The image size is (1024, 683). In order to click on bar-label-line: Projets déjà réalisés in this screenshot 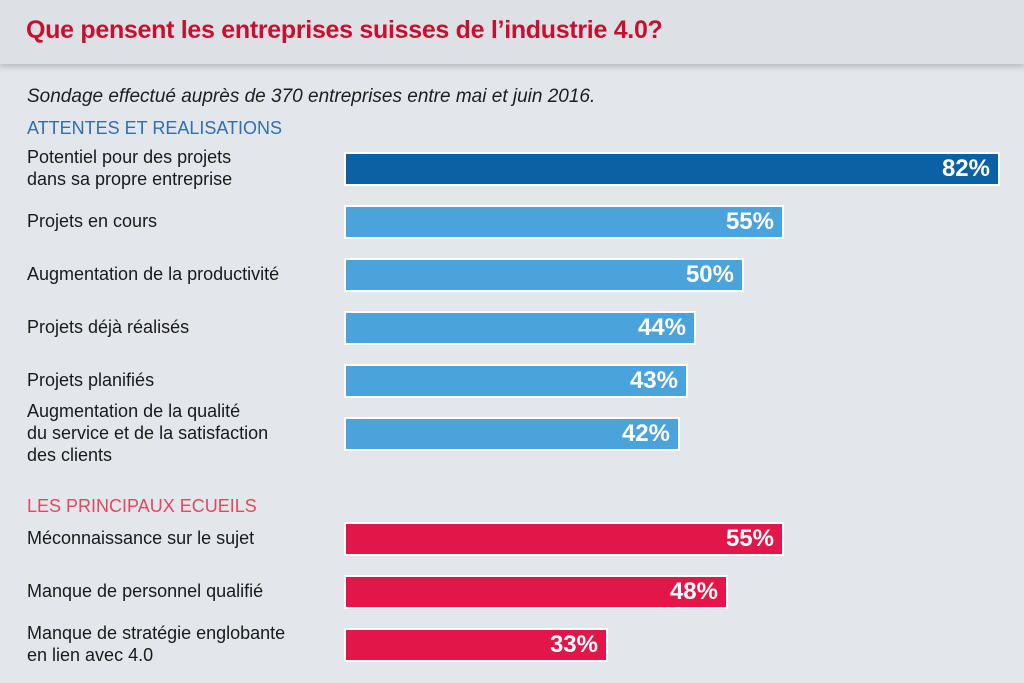, I will do `click(108, 327)`.